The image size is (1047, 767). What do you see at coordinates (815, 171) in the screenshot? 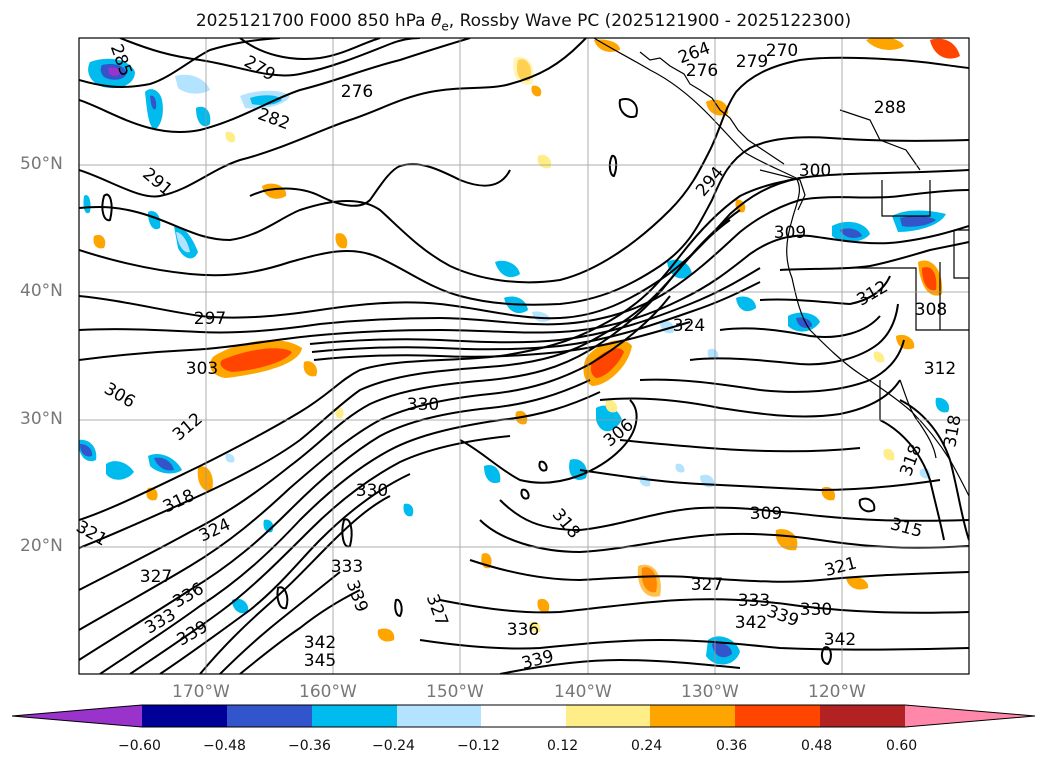
I see `contour-label: 300` at bounding box center [815, 171].